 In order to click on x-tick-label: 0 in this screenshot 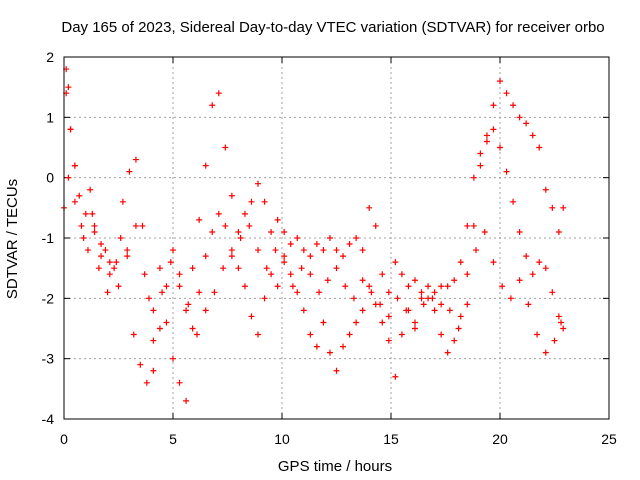, I will do `click(64, 439)`.